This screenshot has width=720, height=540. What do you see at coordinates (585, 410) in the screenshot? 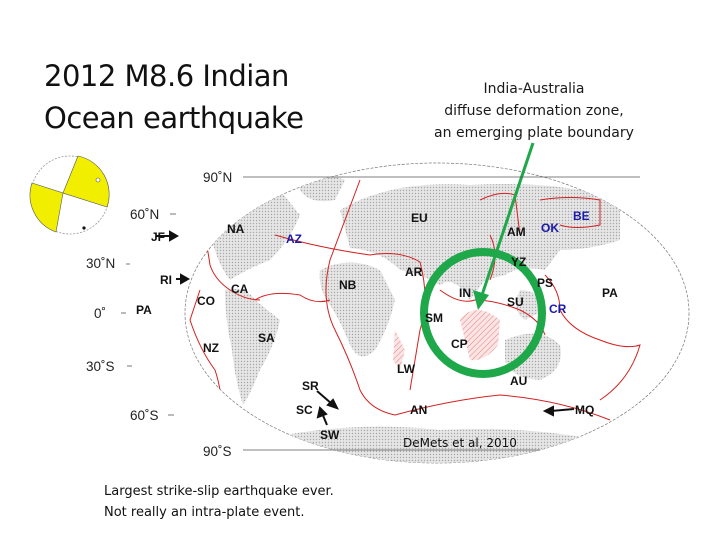
I see `plate-label: MQ` at bounding box center [585, 410].